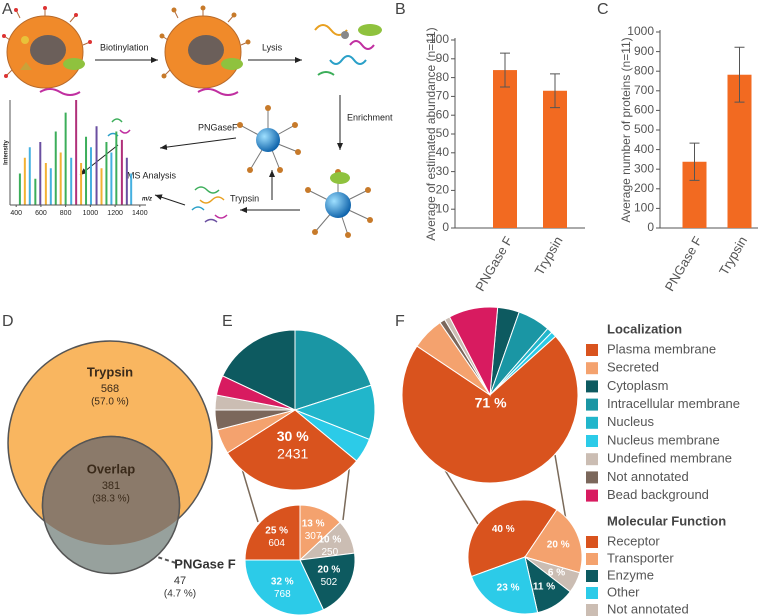 The width and height of the screenshot is (760, 616). Describe the element at coordinates (640, 31) in the screenshot. I see `y-tick-label: 1000` at that location.